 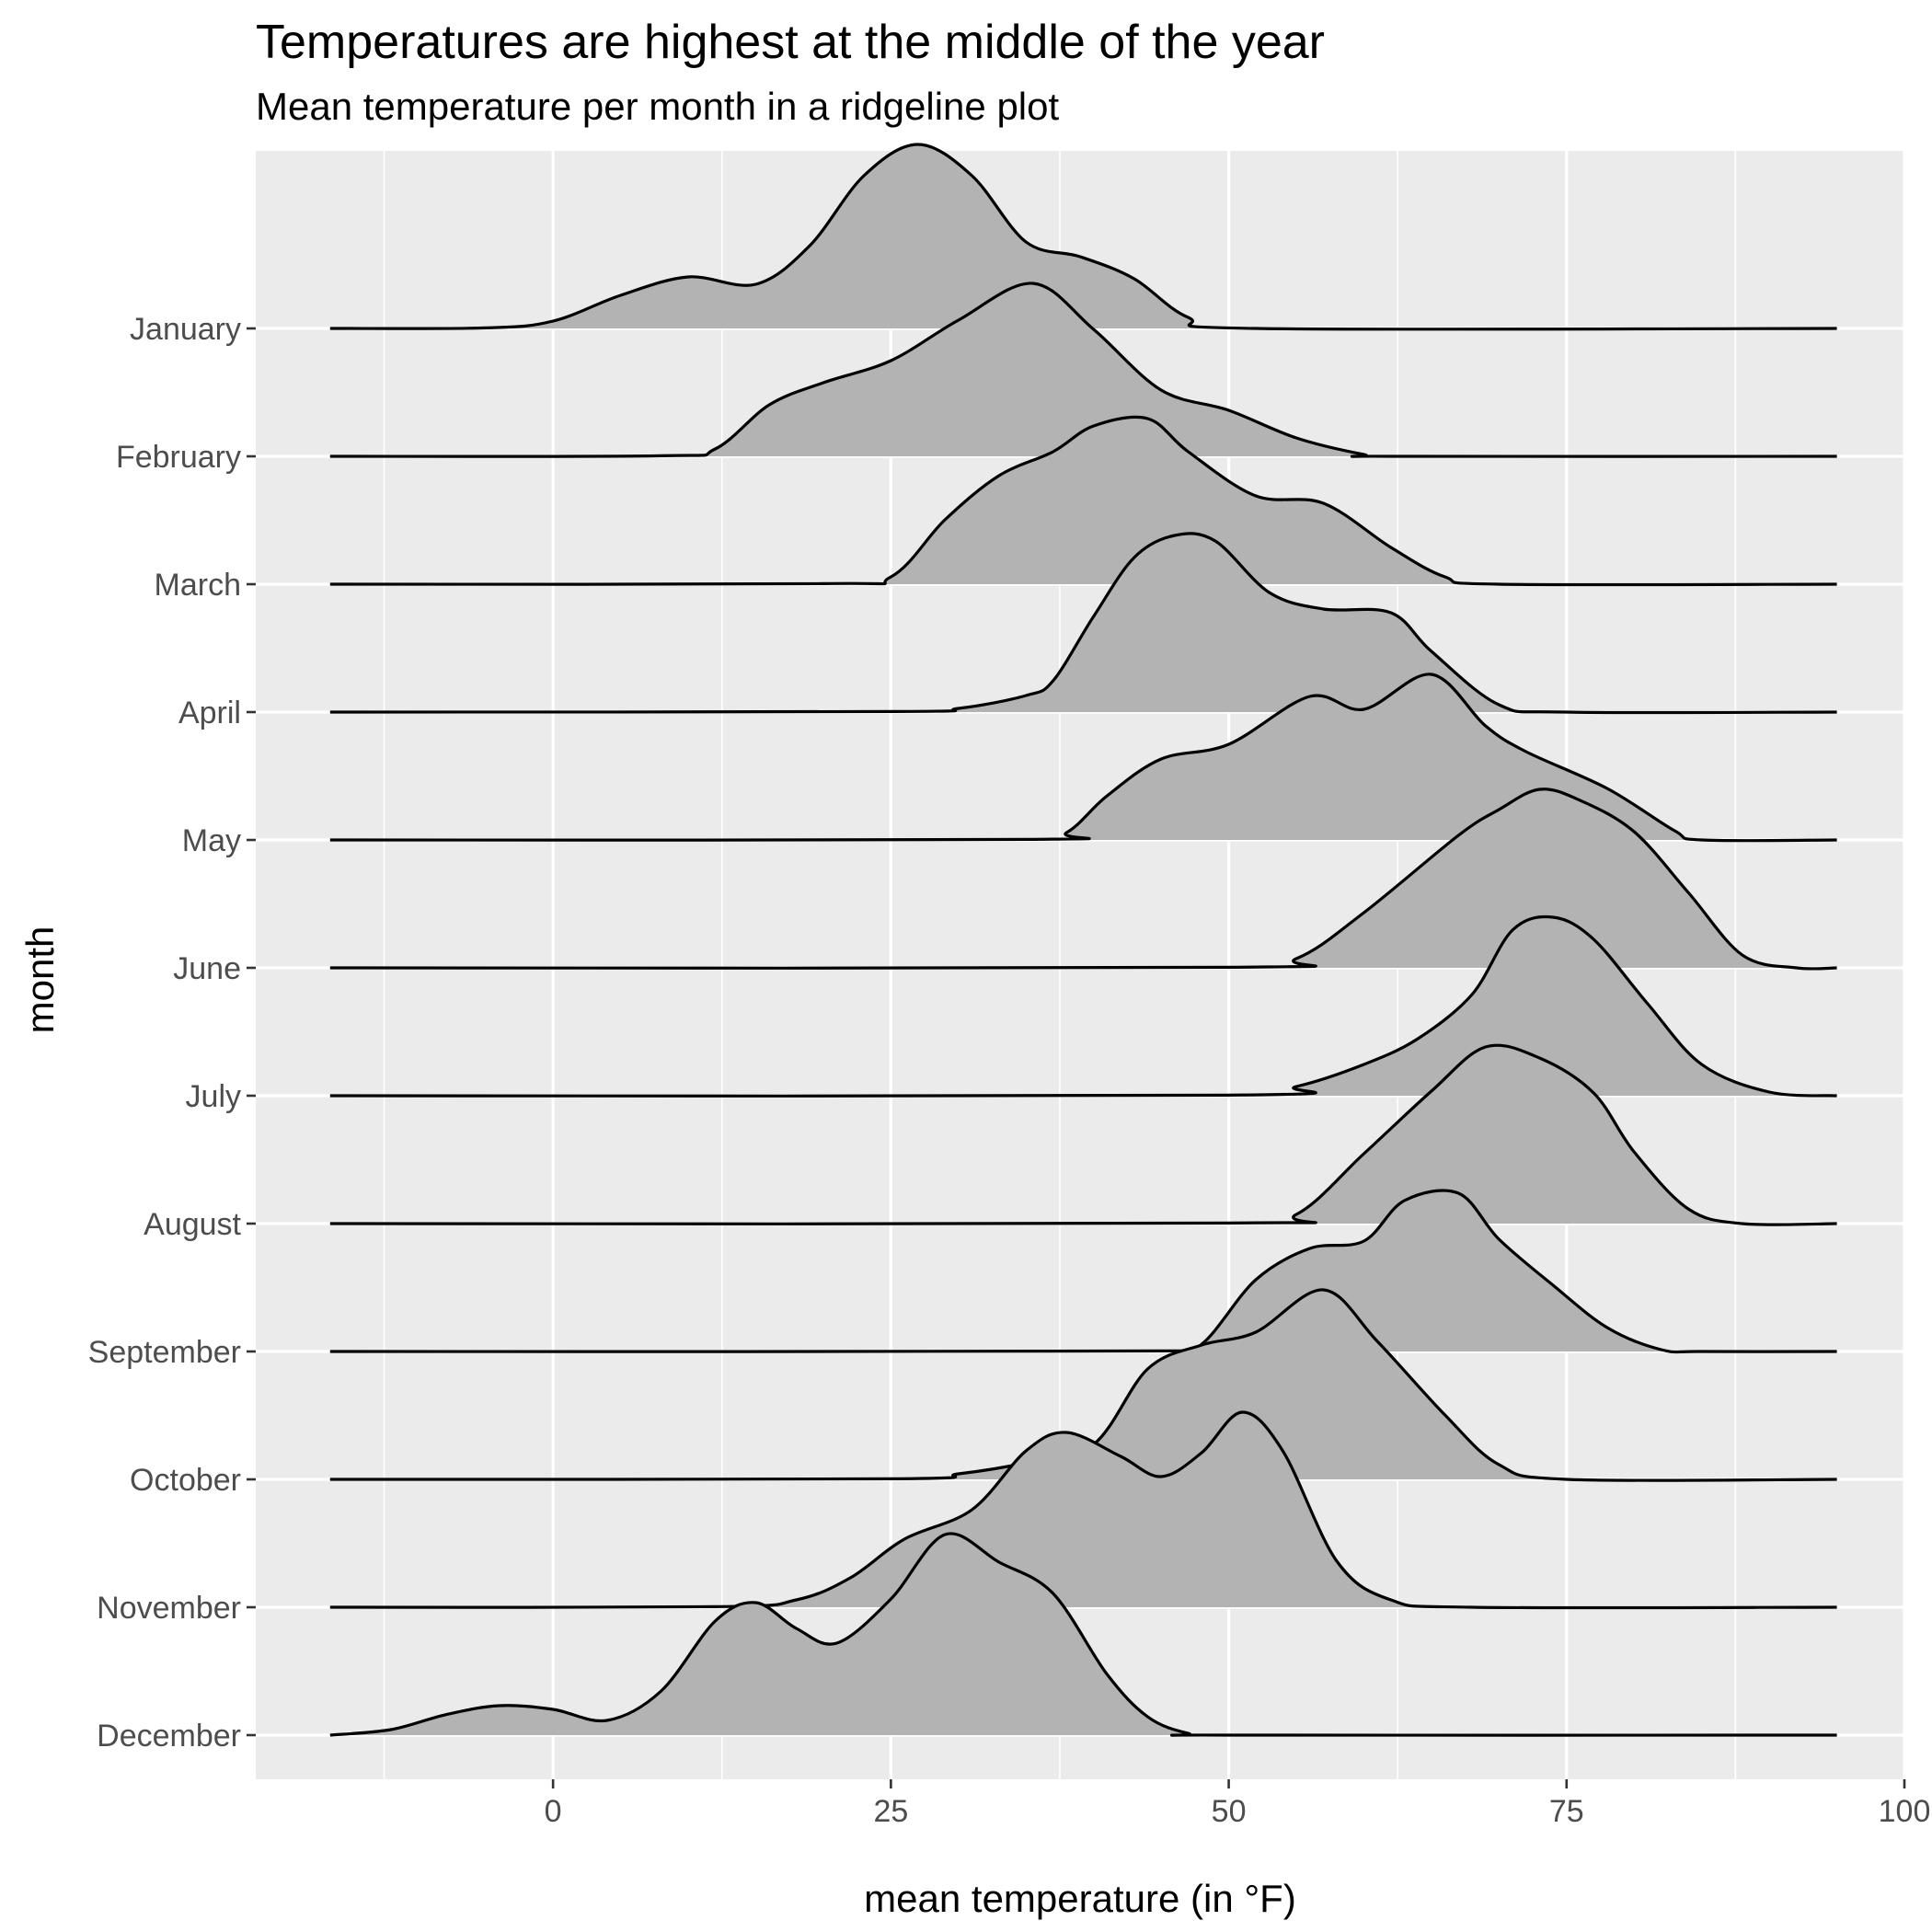 What do you see at coordinates (169, 1736) in the screenshot?
I see `y-tick-label: December` at bounding box center [169, 1736].